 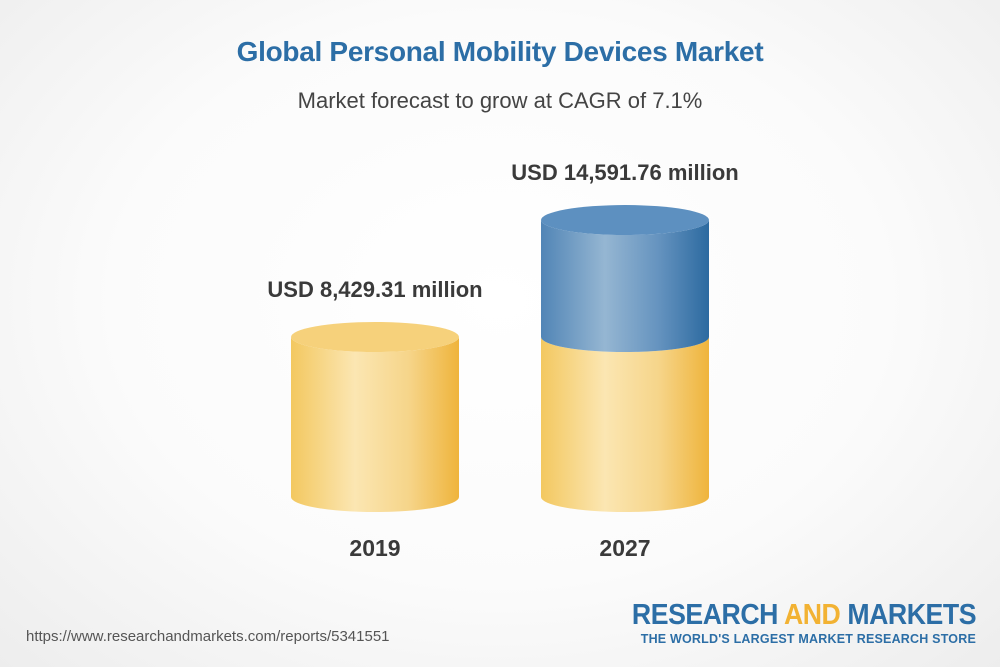 What do you see at coordinates (375, 424) in the screenshot?
I see `bar-cylinder-body` at bounding box center [375, 424].